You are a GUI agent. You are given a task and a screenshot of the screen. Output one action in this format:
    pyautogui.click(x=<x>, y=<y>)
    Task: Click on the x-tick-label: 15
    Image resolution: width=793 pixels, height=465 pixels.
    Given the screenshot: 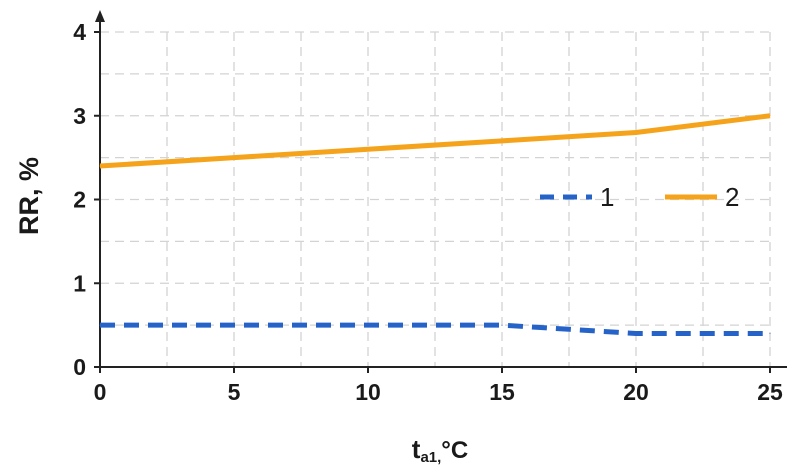 What is the action you would take?
    pyautogui.click(x=502, y=392)
    